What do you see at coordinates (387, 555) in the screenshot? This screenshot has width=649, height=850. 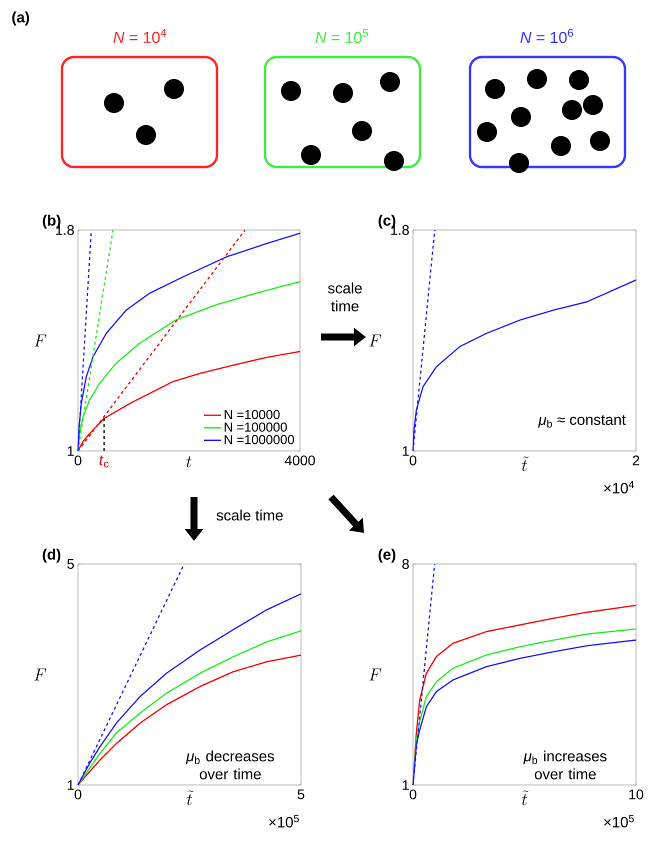 I see `chart-title: (e)` at bounding box center [387, 555].